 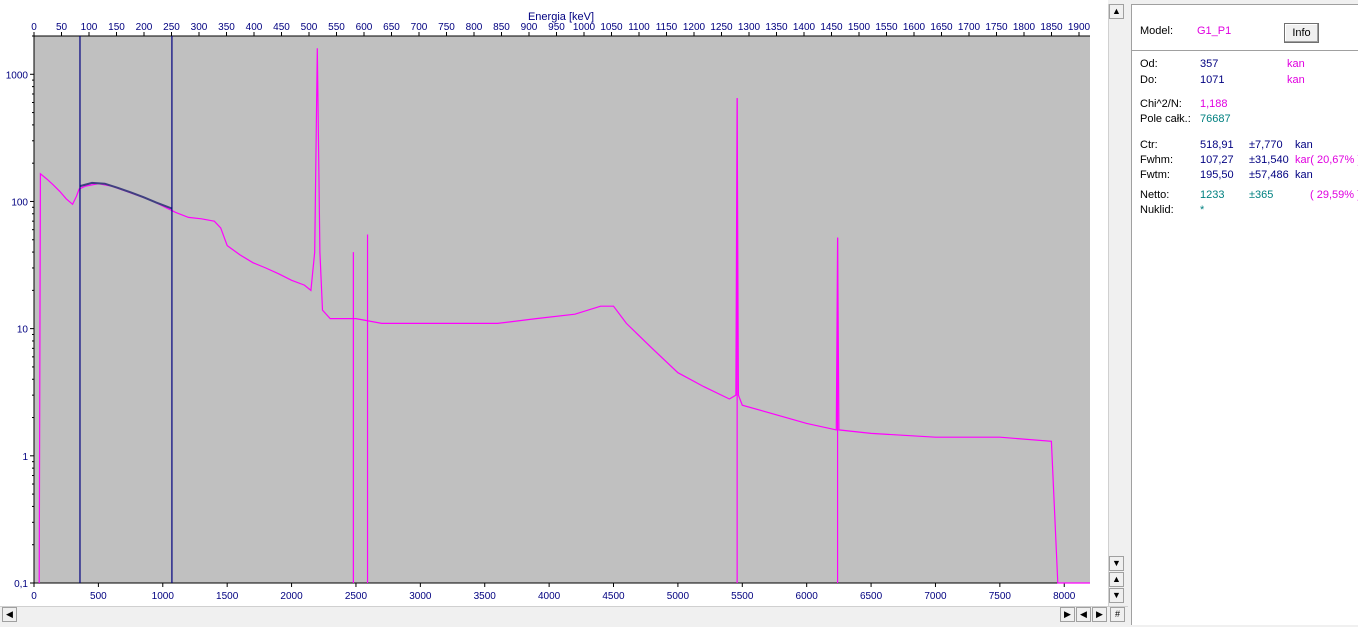 I want to click on netto-percent: ( 29,59% ), so click(x=1334, y=195).